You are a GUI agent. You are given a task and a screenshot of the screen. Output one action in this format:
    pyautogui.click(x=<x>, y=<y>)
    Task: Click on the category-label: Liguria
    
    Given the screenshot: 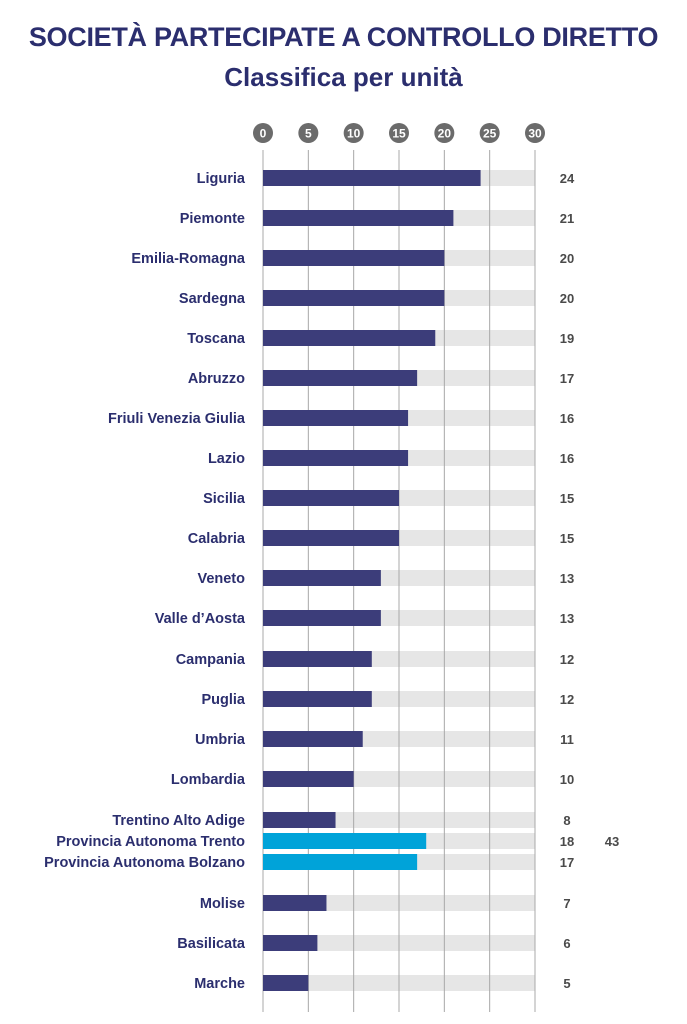 What is the action you would take?
    pyautogui.click(x=221, y=179)
    